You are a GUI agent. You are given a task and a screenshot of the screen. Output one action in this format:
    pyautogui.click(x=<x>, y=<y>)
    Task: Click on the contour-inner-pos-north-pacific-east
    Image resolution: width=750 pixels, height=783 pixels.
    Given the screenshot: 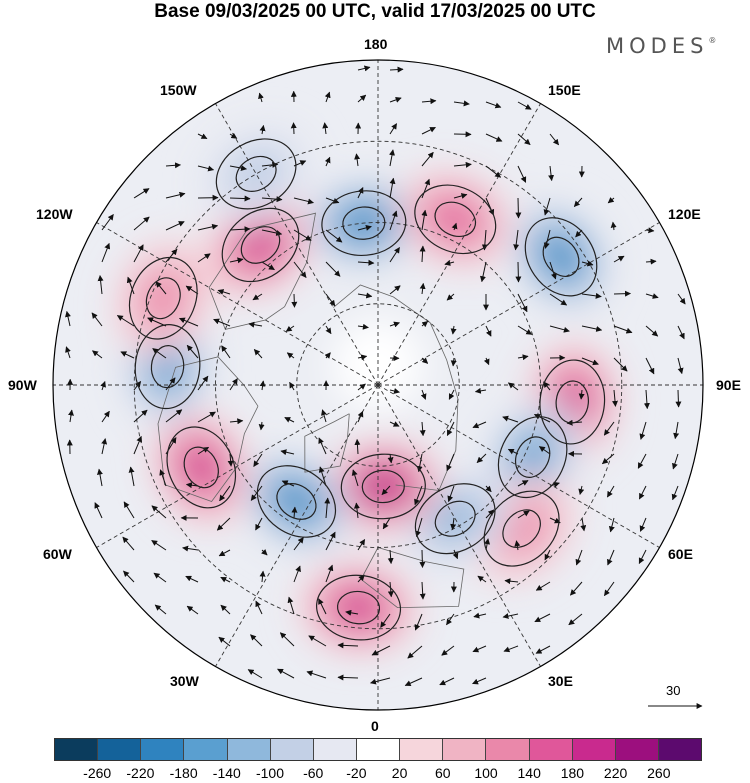 What is the action you would take?
    pyautogui.click(x=260, y=245)
    